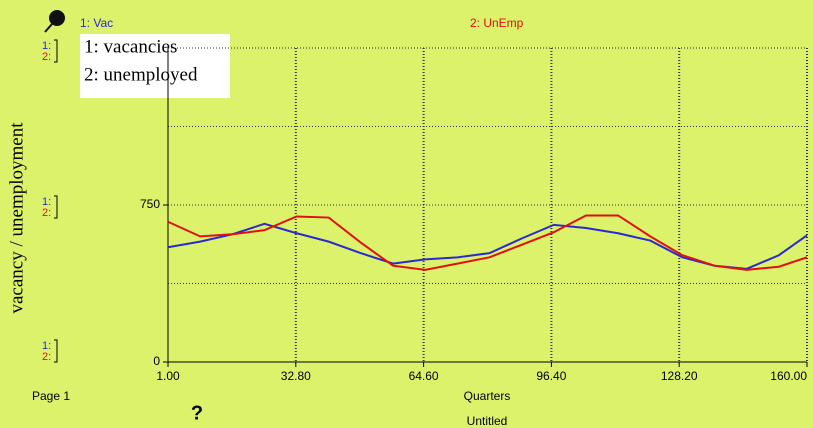 The image size is (813, 428). Describe the element at coordinates (96, 23) in the screenshot. I see `header-label: 1: Vac` at that location.